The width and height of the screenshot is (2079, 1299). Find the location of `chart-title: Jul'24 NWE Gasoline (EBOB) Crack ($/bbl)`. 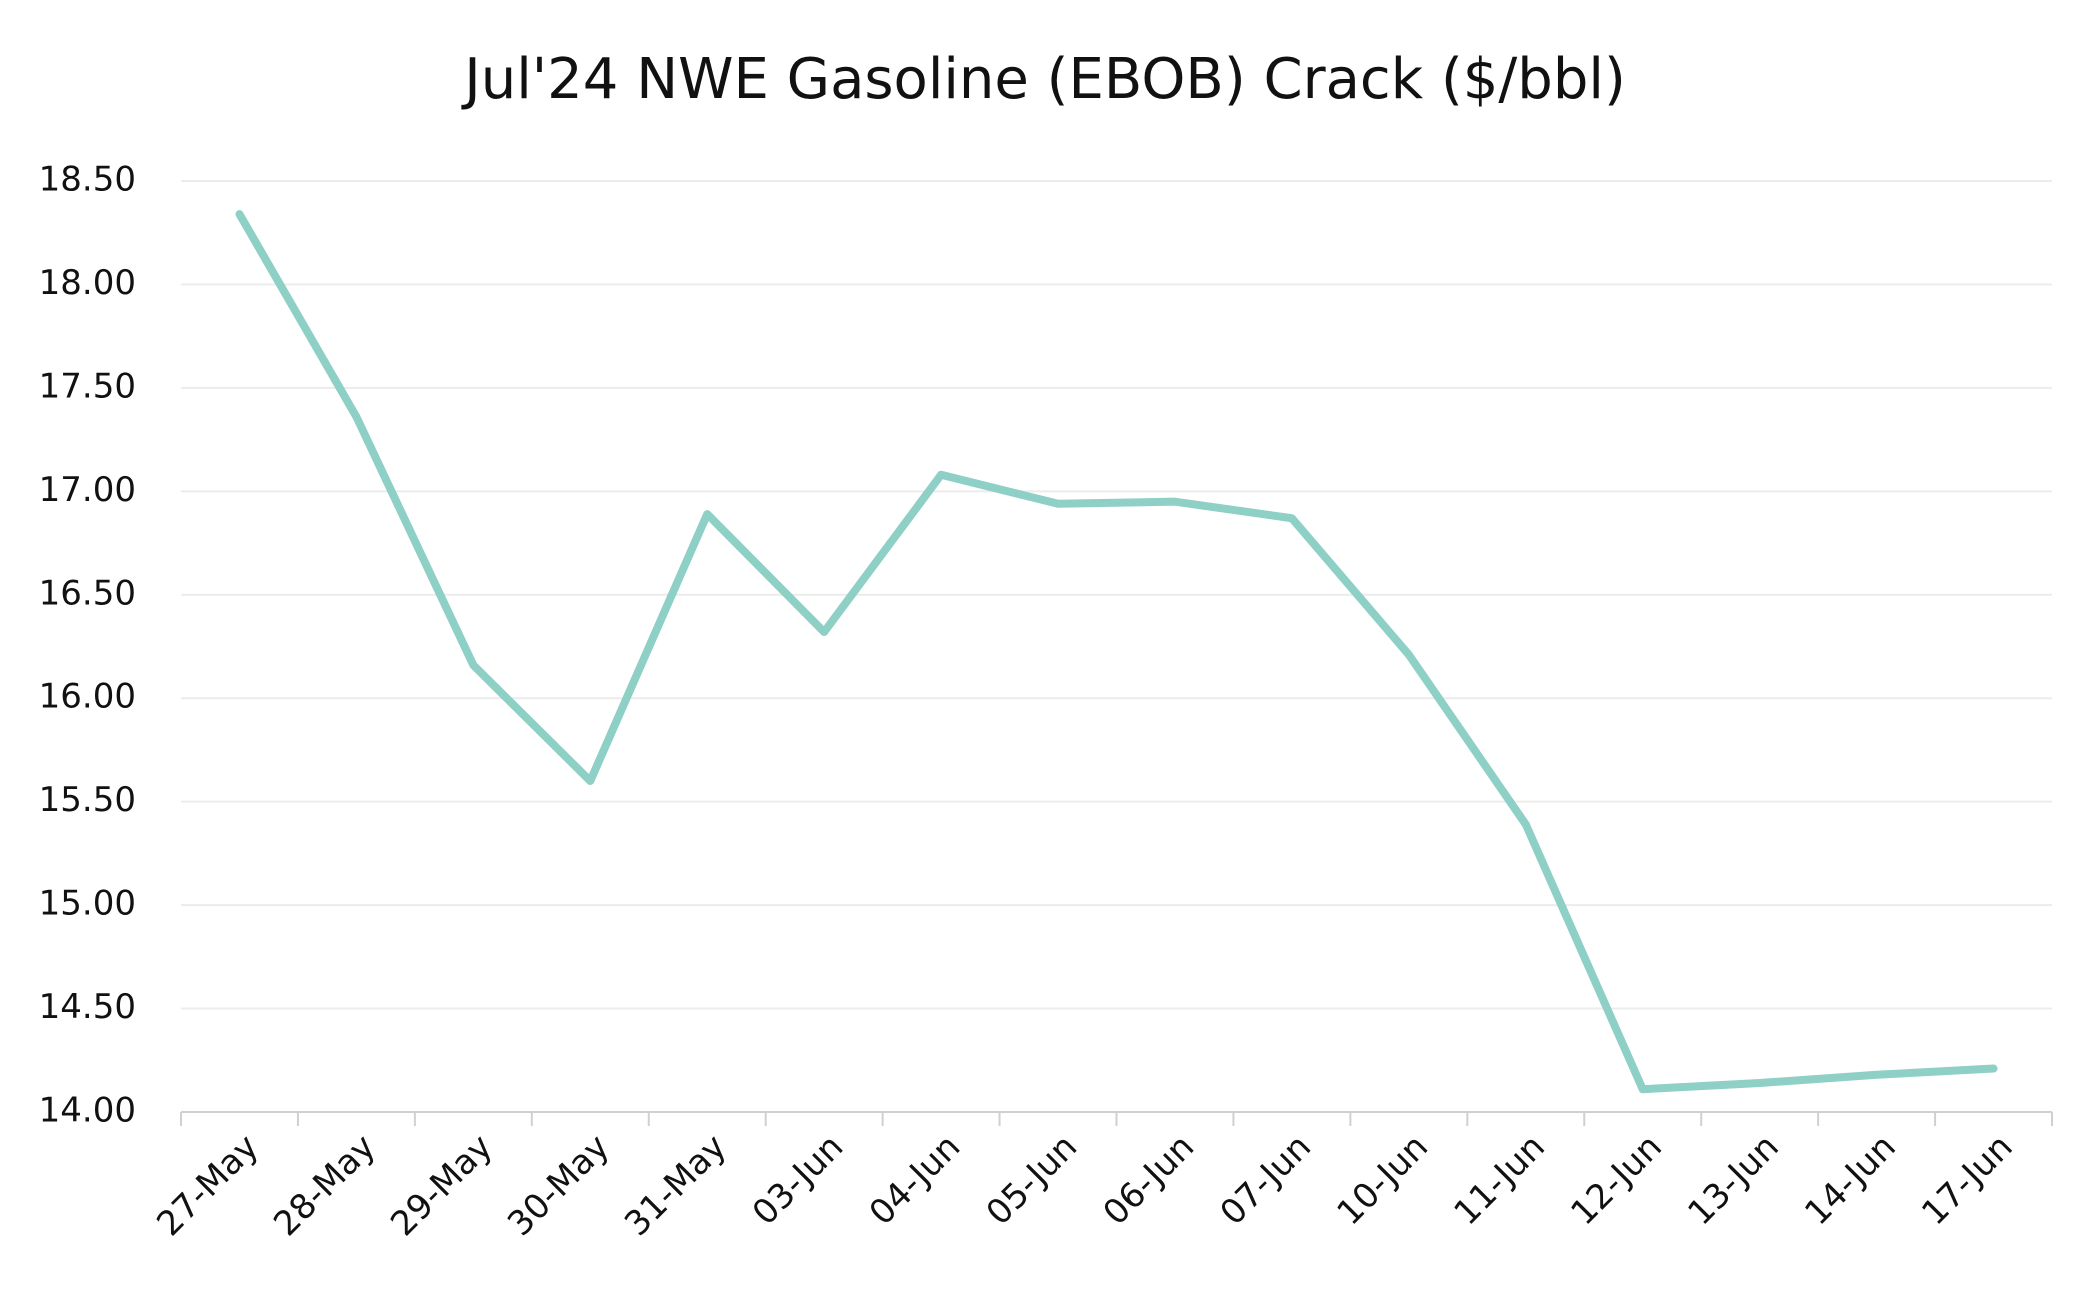

chart-title: Jul'24 NWE Gasoline (EBOB) Crack ($/bbl) is located at coordinates (1043, 79).